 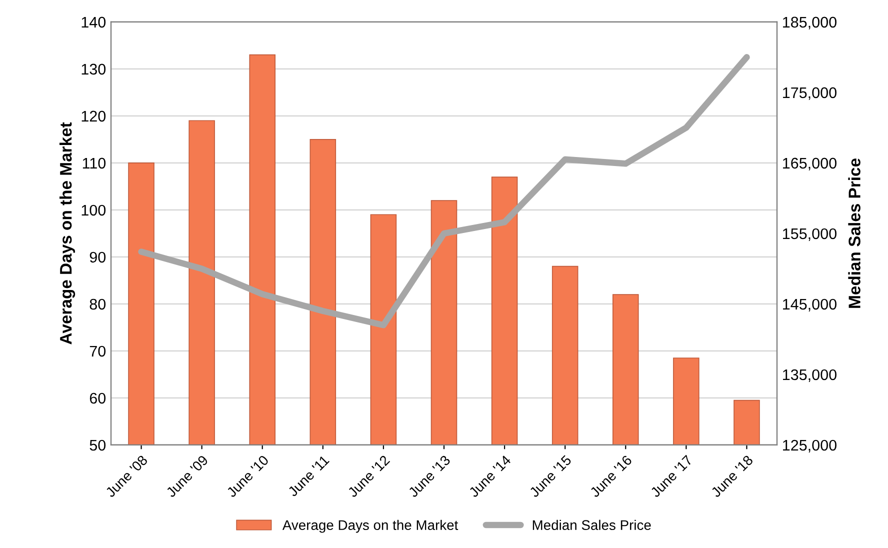 I want to click on y2-tick-label: 185,000, so click(x=809, y=23).